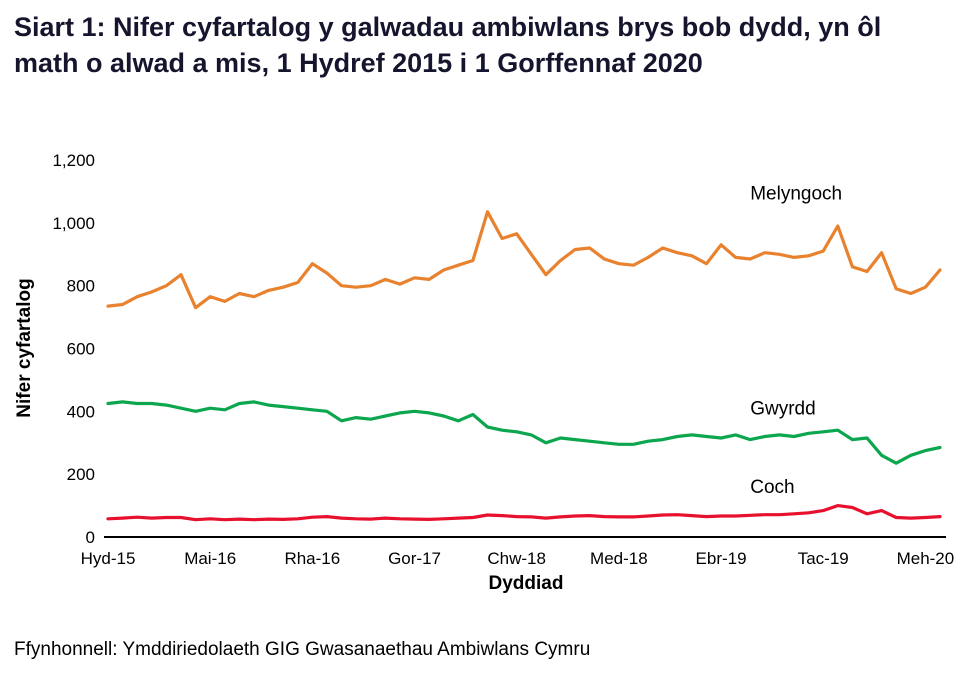  Describe the element at coordinates (81, 411) in the screenshot. I see `y-tick-label: 400` at that location.